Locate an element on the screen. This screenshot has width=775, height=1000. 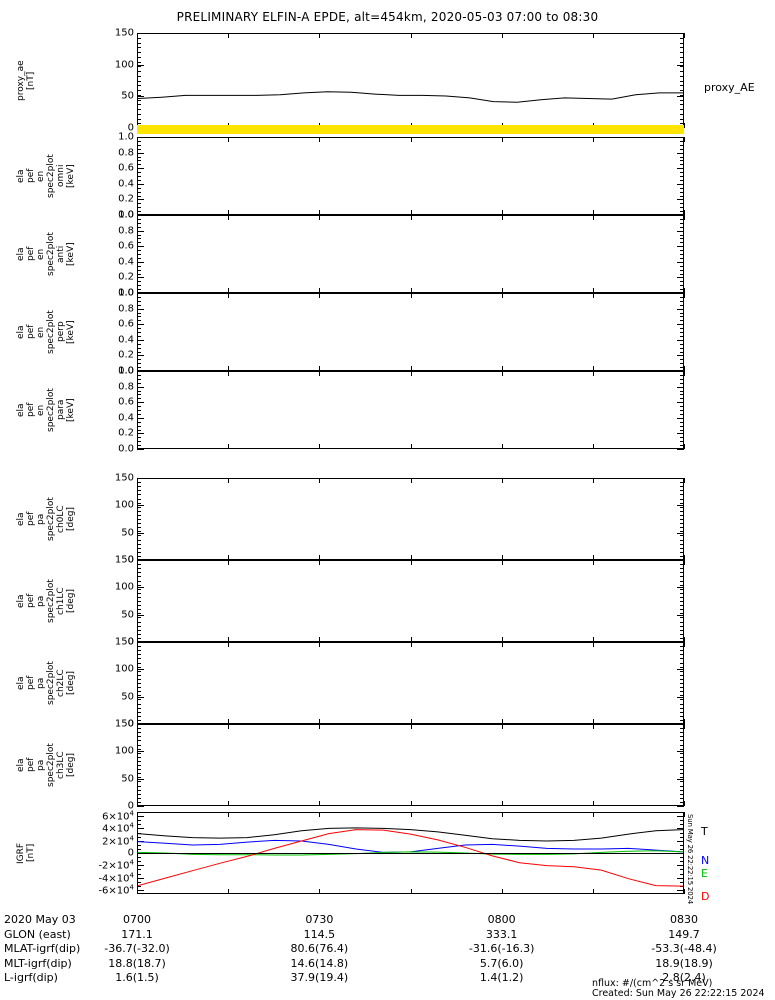
ytick-pa-ch2lc-0: 0 is located at coordinates (130, 724).